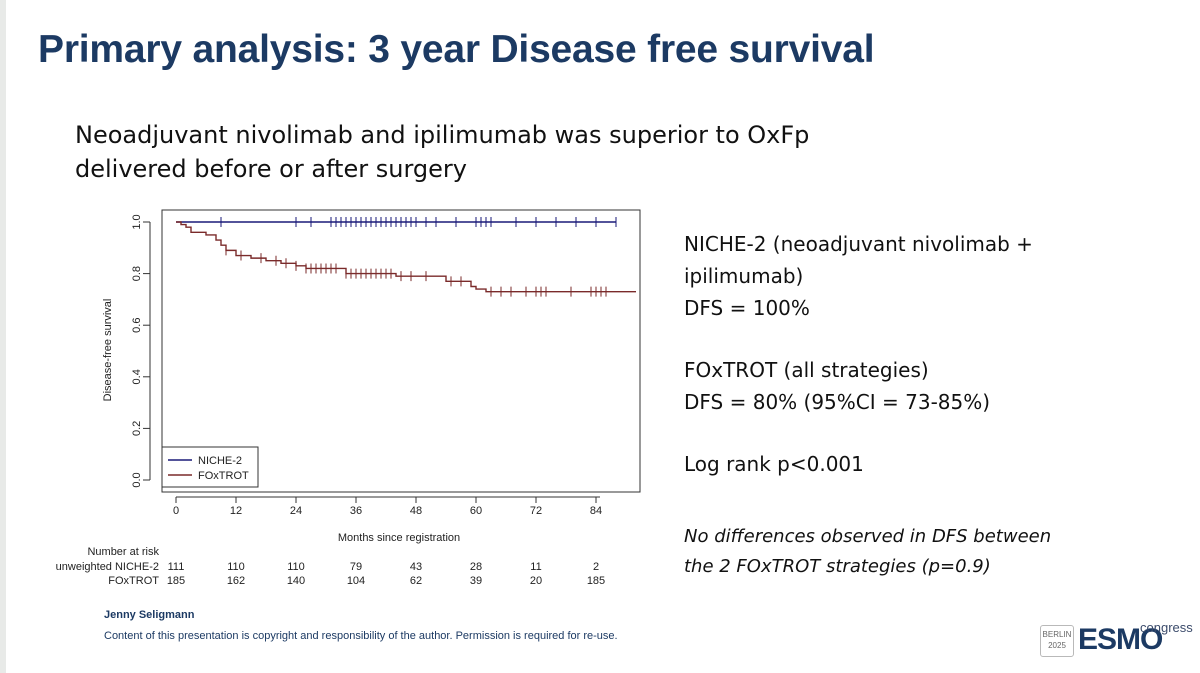  What do you see at coordinates (141, 351) in the screenshot?
I see `y-axis: 0.0 0.2 0.4 0.6 0.8 1.0` at bounding box center [141, 351].